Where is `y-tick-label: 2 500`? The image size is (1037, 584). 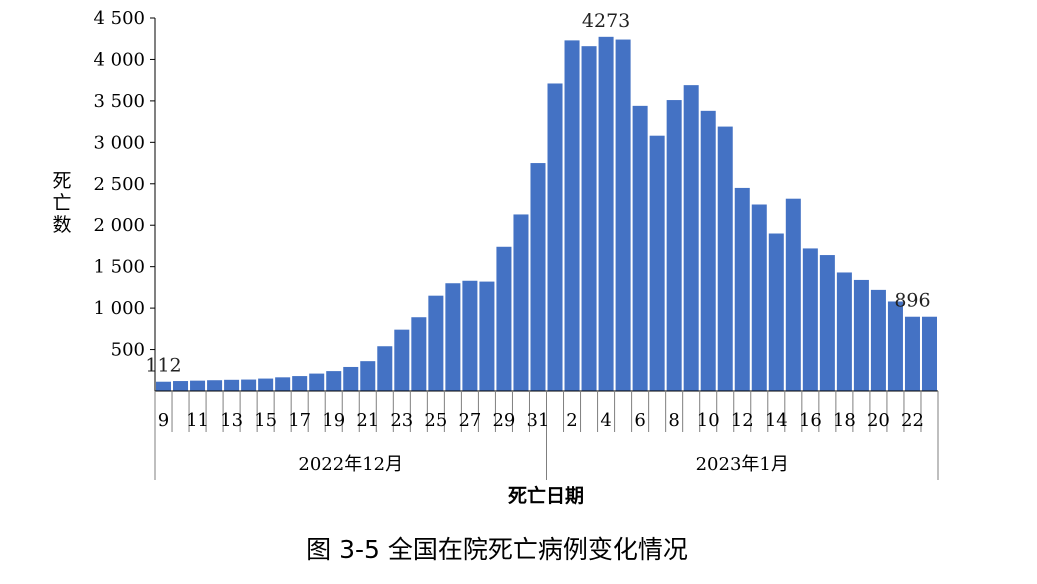 y-tick-label: 2 500 is located at coordinates (119, 184).